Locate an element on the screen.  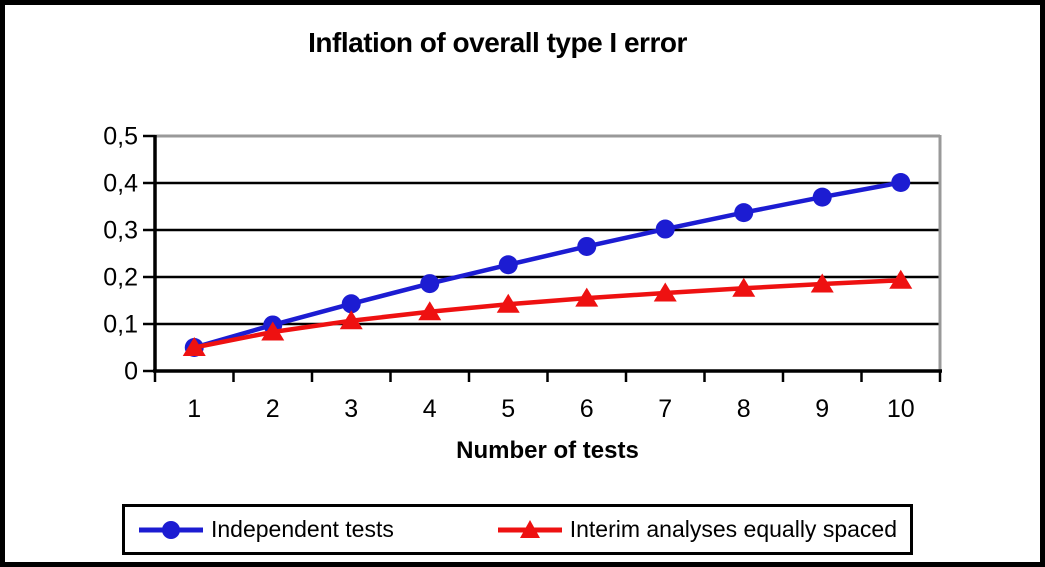
x-tick-label: 1 is located at coordinates (194, 409).